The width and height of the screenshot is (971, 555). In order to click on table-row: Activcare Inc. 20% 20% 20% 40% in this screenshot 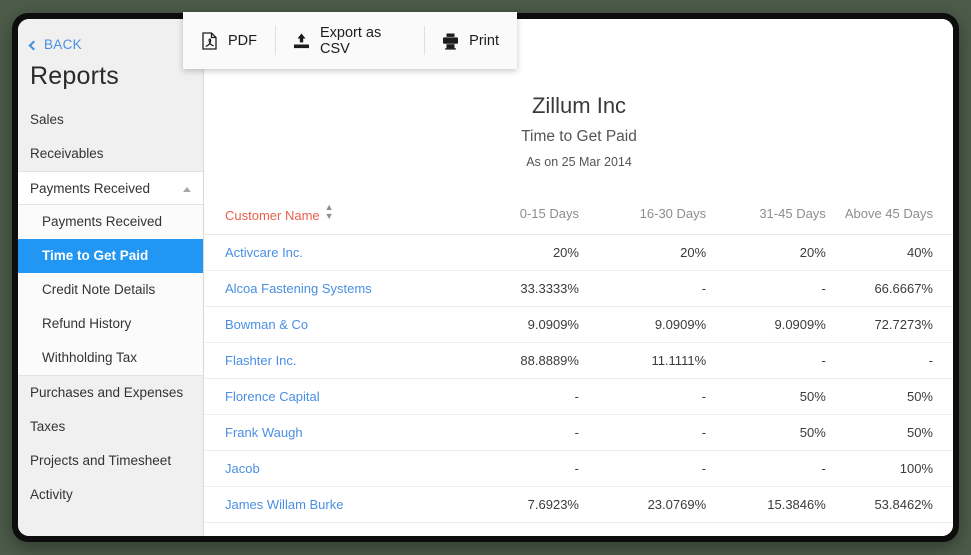, I will do `click(579, 252)`.